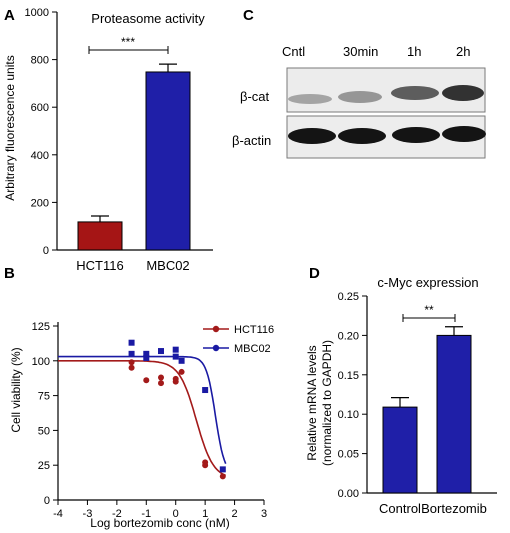  Describe the element at coordinates (45, 414) in the screenshot. I see `panel-b-y-ticks: 0 25 50 75 100 125` at that location.